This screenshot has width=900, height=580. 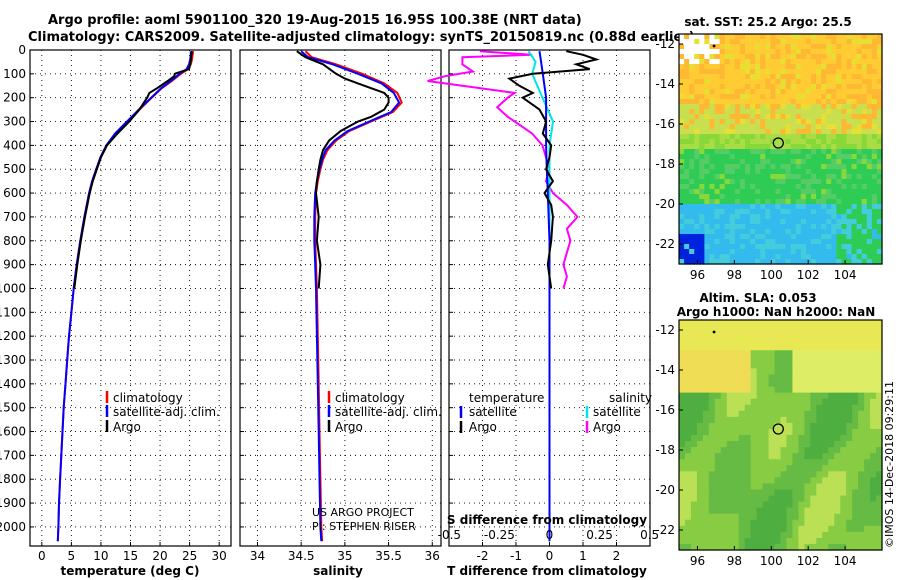 What do you see at coordinates (14, 169) in the screenshot?
I see `depth-tick-label: 500` at bounding box center [14, 169].